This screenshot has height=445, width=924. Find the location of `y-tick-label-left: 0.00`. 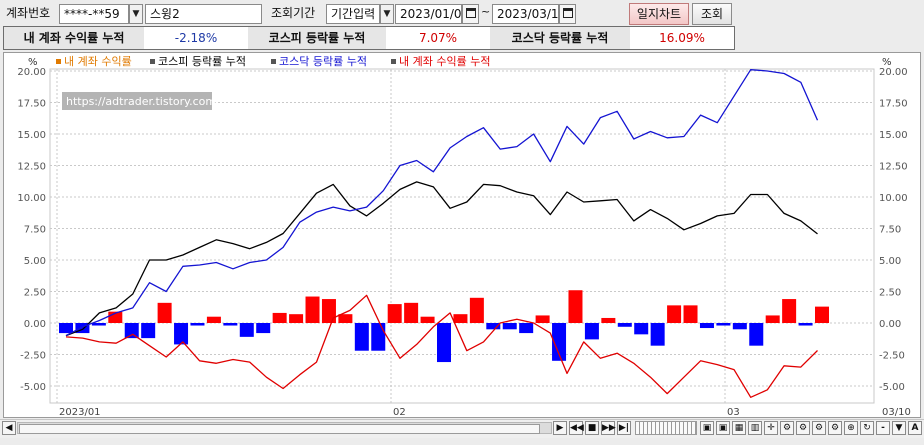

y-tick-label-left: 0.00 is located at coordinates (35, 324).